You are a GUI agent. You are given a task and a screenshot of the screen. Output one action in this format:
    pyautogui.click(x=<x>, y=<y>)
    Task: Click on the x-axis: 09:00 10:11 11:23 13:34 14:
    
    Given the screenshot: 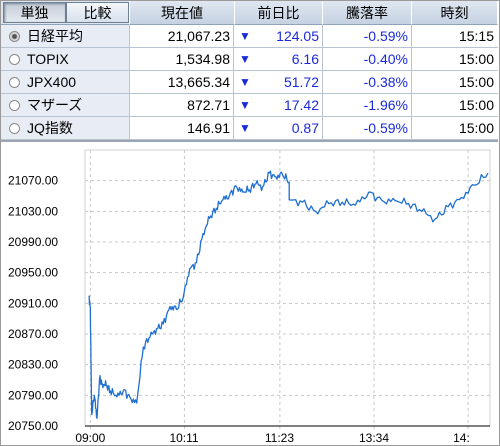 What is the action you would take?
    pyautogui.click(x=272, y=438)
    